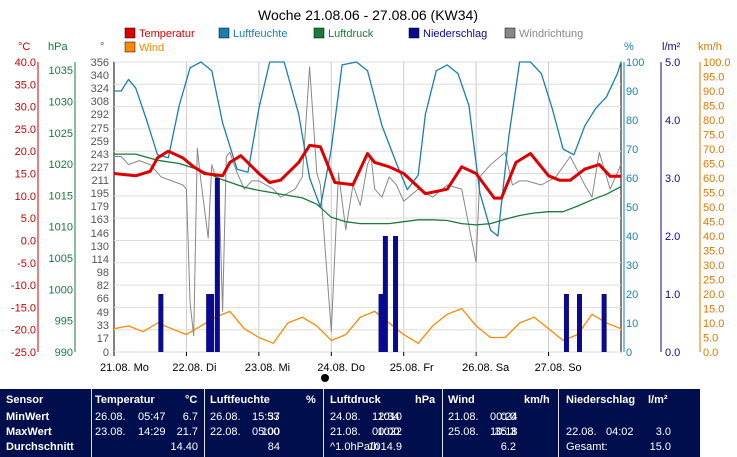 This screenshot has height=457, width=737. Describe the element at coordinates (367, 325) in the screenshot. I see `series-line-wind` at that location.